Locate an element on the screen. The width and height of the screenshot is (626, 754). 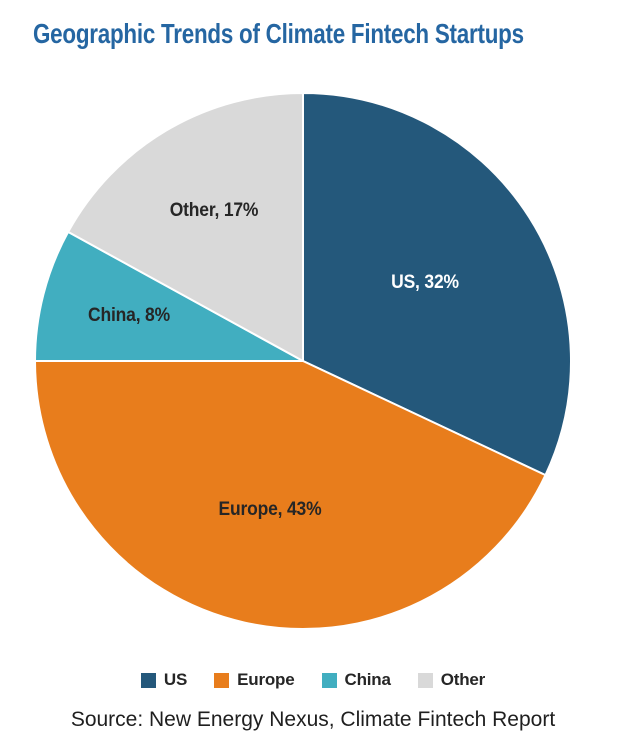
legend-item-china: China is located at coordinates (356, 680).